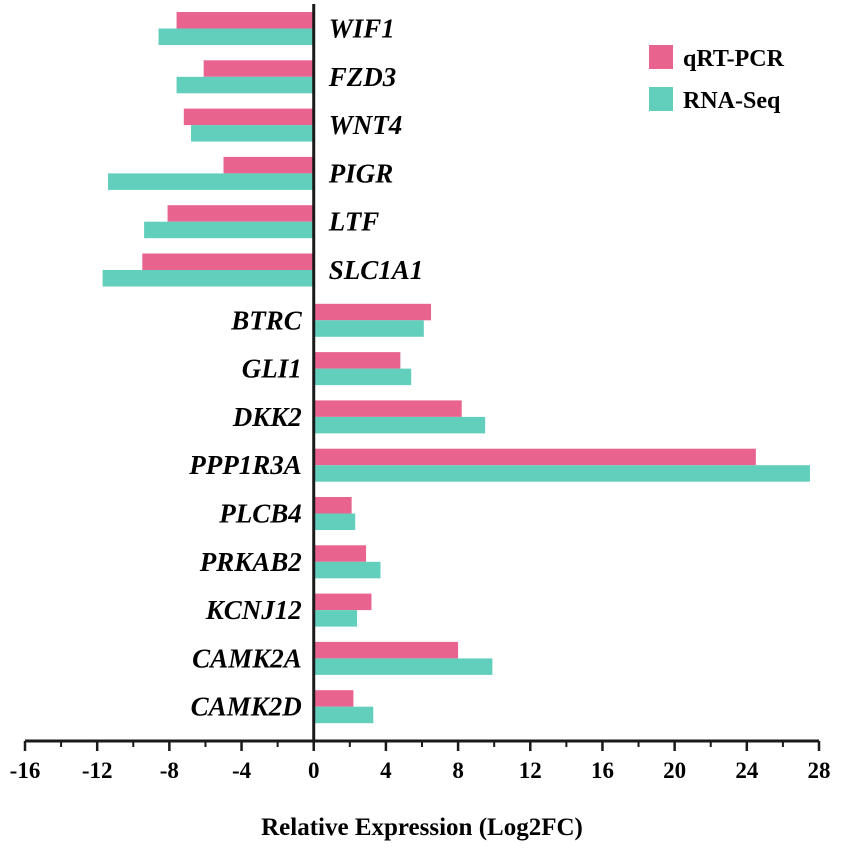 Image resolution: width=851 pixels, height=848 pixels. I want to click on gene-label-slc1a1: SLC1A1, so click(376, 270).